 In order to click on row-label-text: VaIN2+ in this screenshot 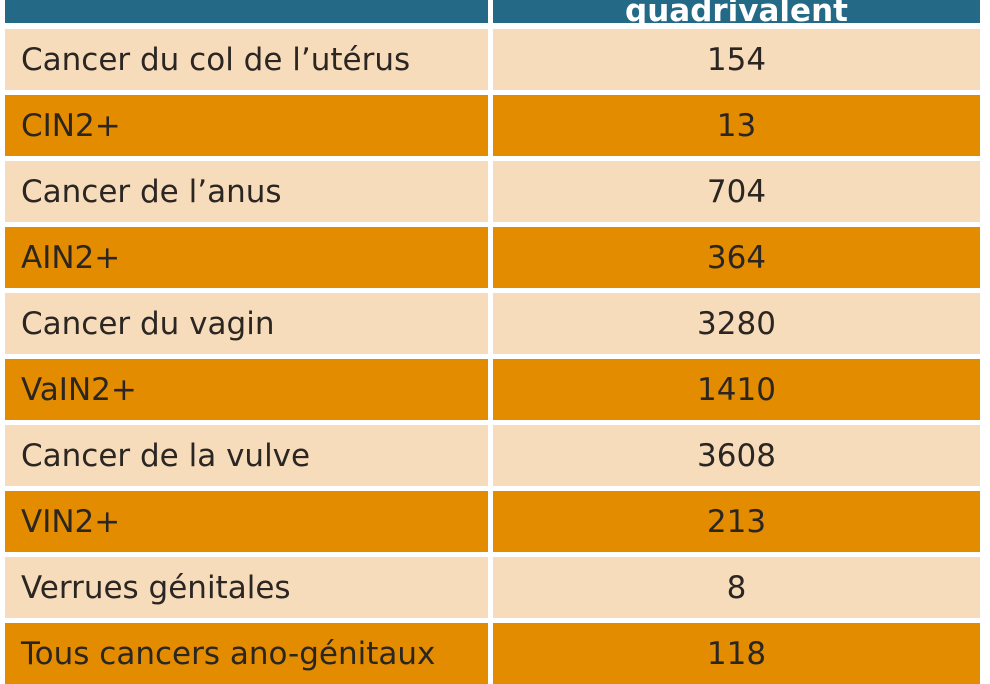, I will do `click(79, 389)`.